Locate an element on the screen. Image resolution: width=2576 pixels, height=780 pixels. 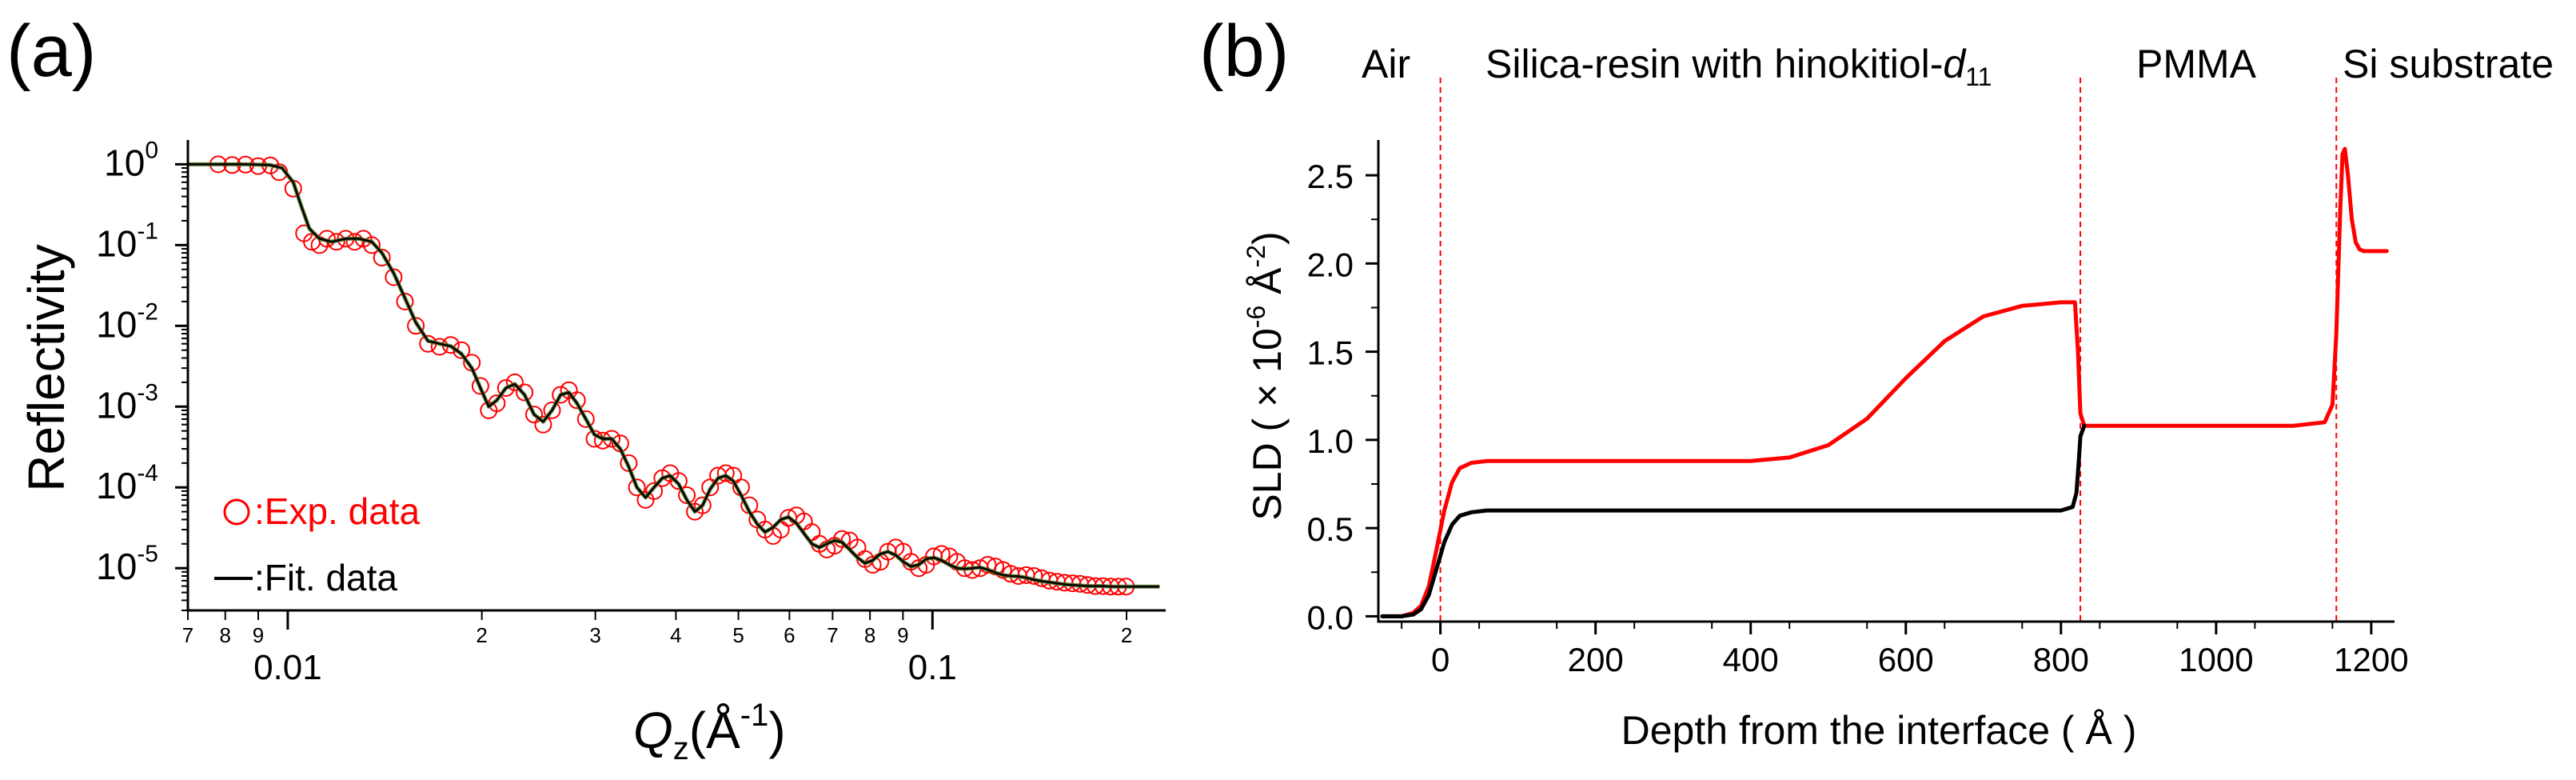
panel-b-ylabel: SLD ( × 10-6 Å-2) is located at coordinates (1266, 375).